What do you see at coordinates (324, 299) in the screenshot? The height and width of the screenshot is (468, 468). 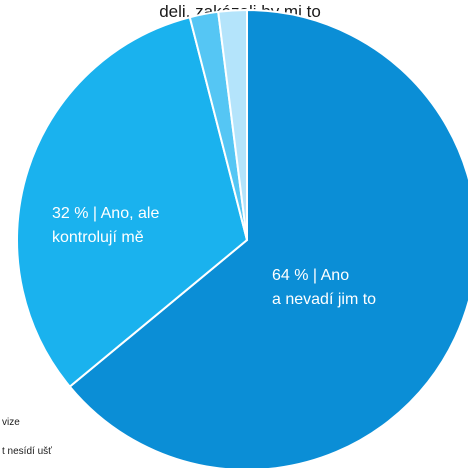 I see `slice-label-line: a nevadí jim to` at bounding box center [324, 299].